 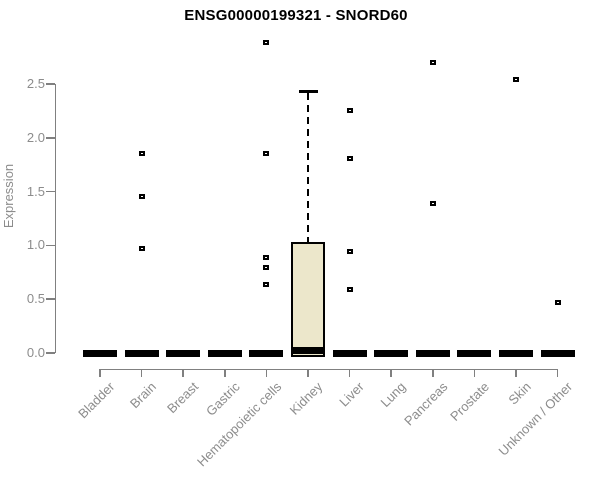 I want to click on x-category-label: Brain, so click(x=143, y=395).